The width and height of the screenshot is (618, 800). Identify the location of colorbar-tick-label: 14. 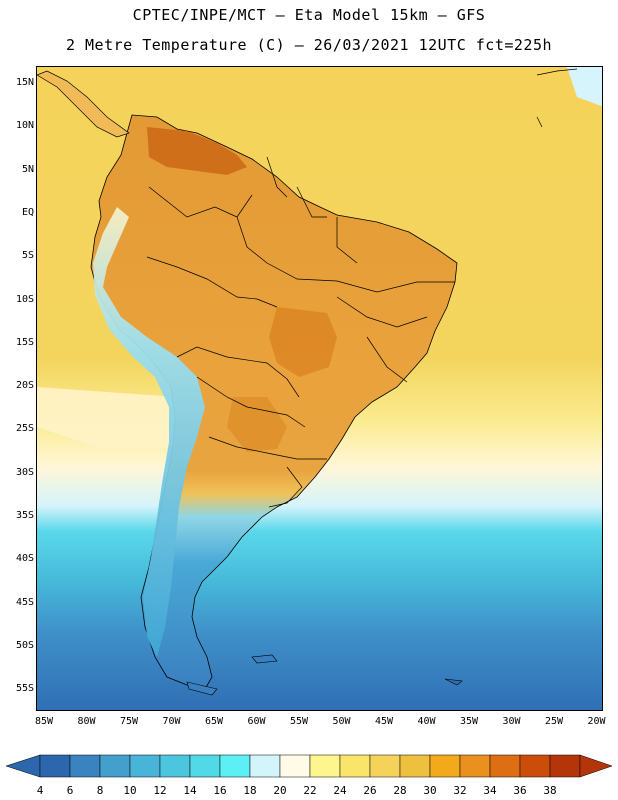
(190, 790).